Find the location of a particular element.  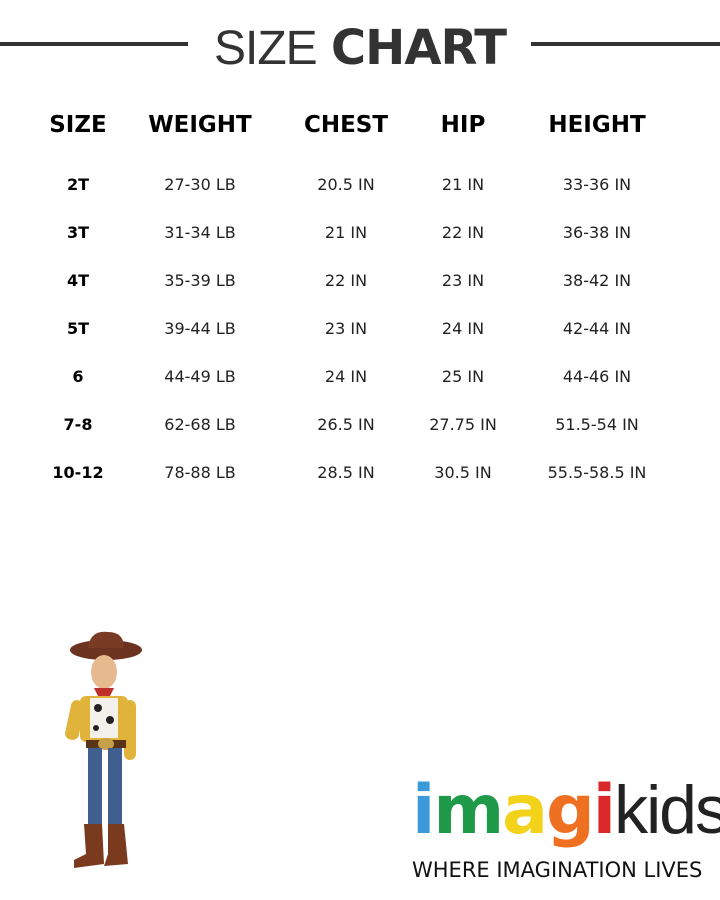

logo-letter: g is located at coordinates (570, 810).